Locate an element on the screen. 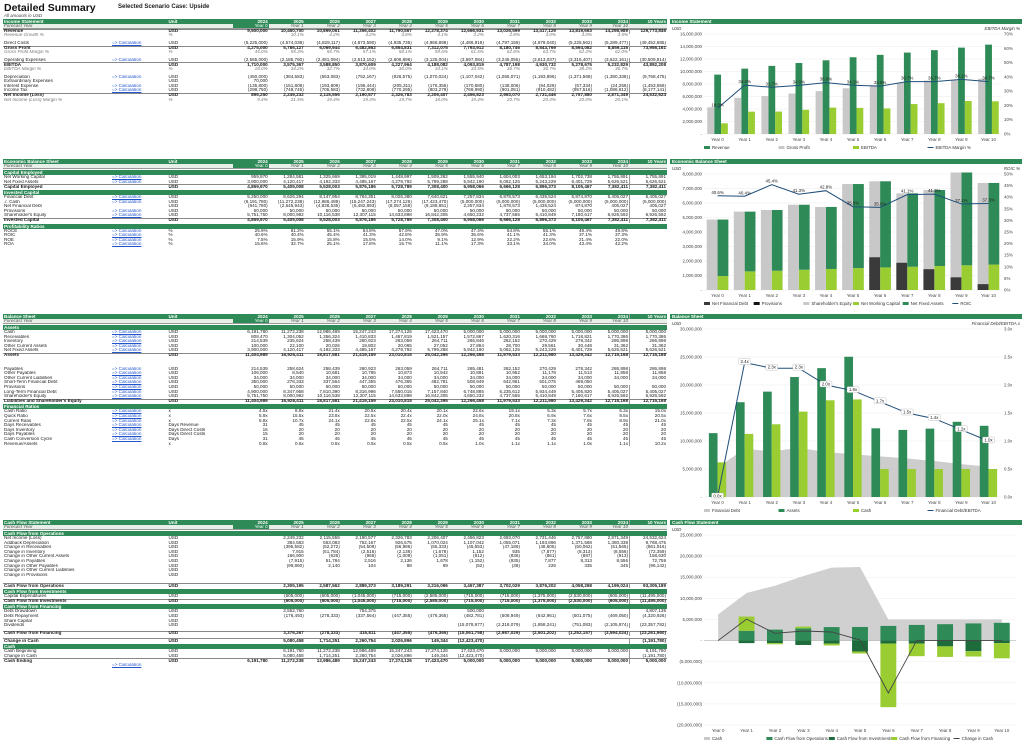  y-tick-label: 20,000,000 is located at coordinates (691, 385).